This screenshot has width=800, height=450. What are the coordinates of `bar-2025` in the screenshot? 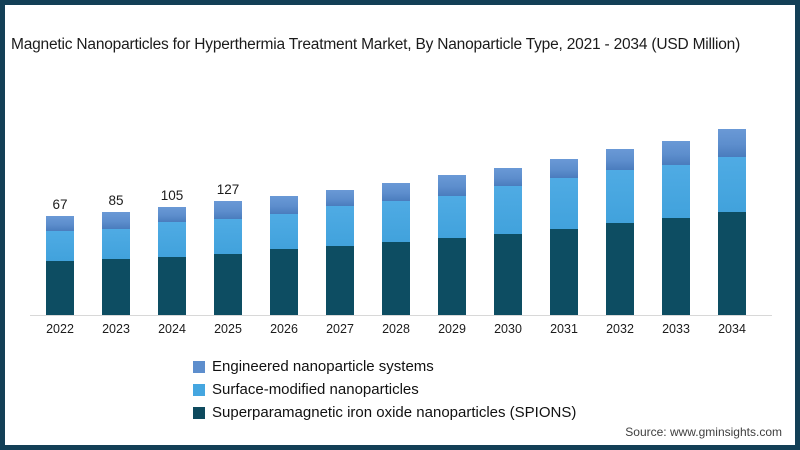 It's located at (228, 258).